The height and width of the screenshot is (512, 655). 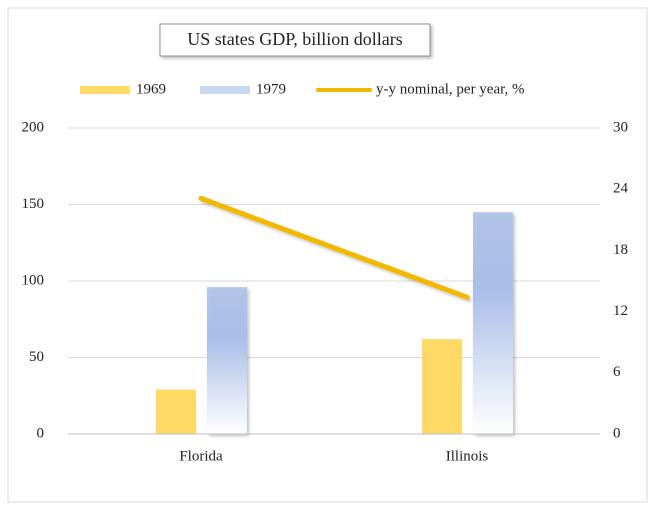 I want to click on legend-label: 1969, so click(x=151, y=89).